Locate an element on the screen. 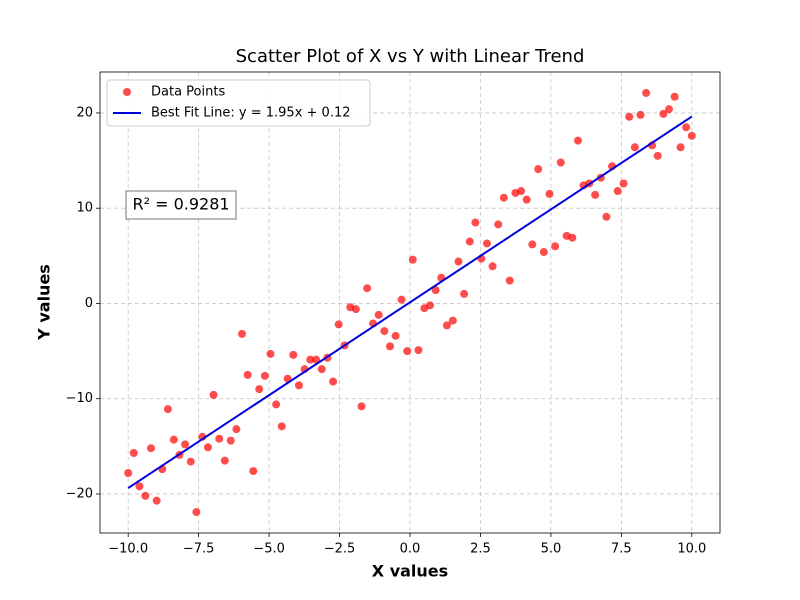 This screenshot has height=600, width=800. legend-label: Data Points is located at coordinates (188, 92).